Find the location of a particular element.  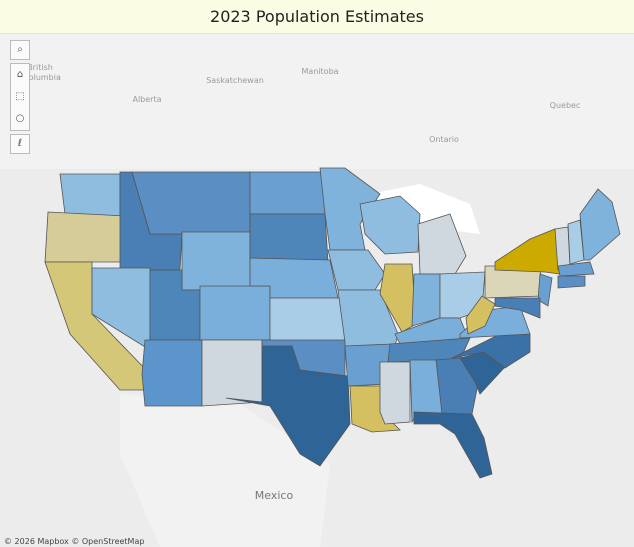

map-label: Quebec is located at coordinates (565, 105).